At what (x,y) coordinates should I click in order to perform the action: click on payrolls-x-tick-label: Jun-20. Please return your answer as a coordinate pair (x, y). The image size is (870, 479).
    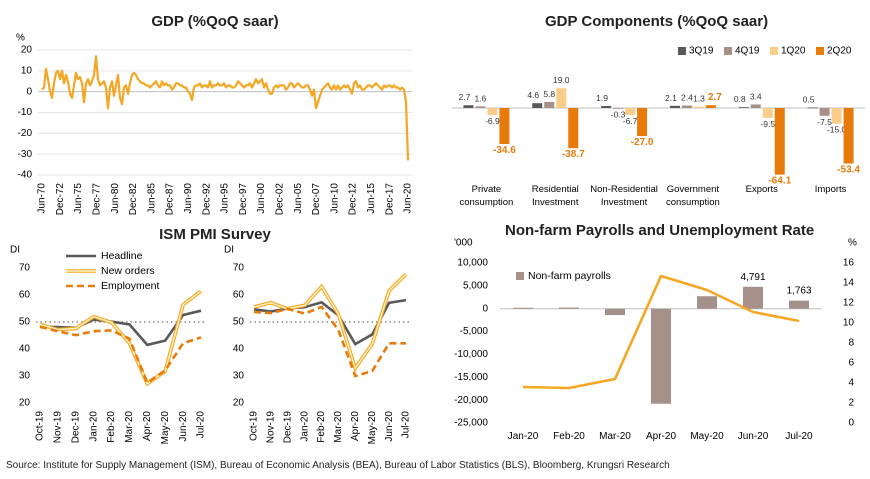
    Looking at the image, I should click on (753, 436).